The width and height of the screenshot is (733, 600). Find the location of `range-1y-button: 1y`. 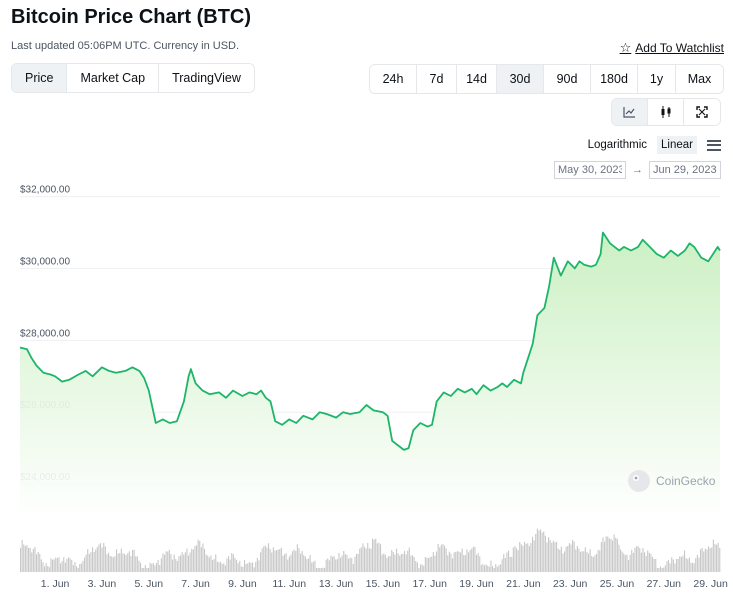

range-1y-button: 1y is located at coordinates (657, 79).